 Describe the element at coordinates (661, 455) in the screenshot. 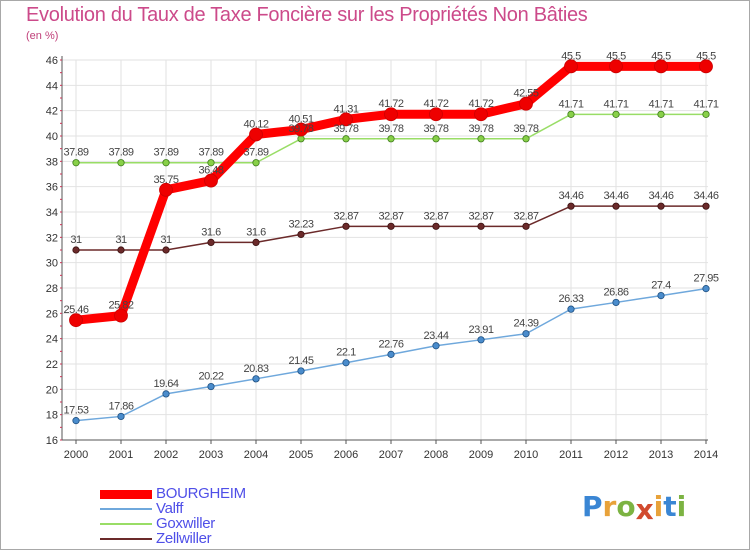

I see `x-tick-label: 2013` at that location.